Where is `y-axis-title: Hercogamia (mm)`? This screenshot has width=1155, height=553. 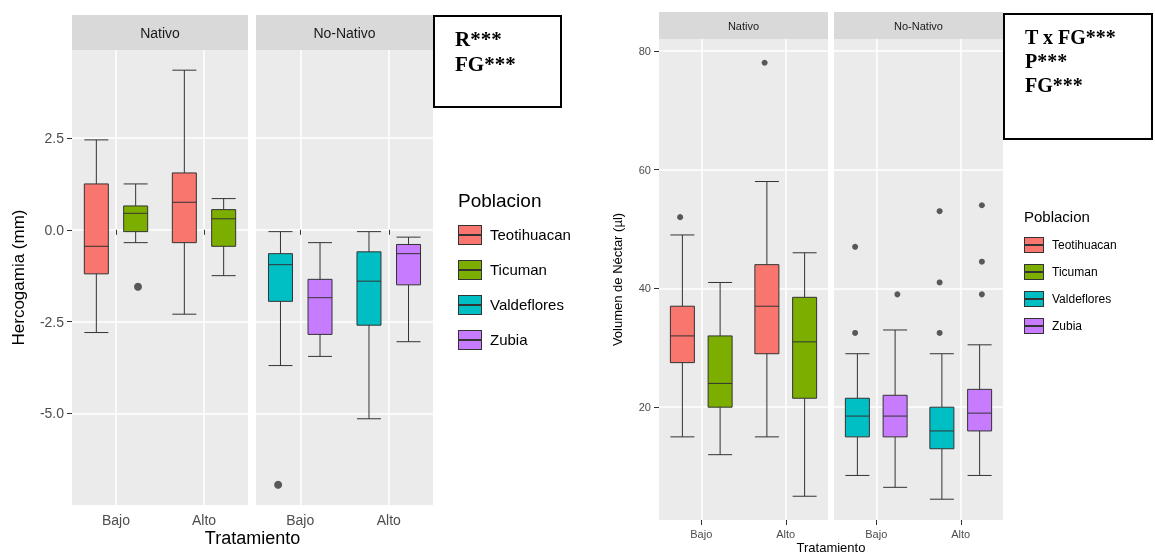 y-axis-title: Hercogamia (mm) is located at coordinates (18, 277).